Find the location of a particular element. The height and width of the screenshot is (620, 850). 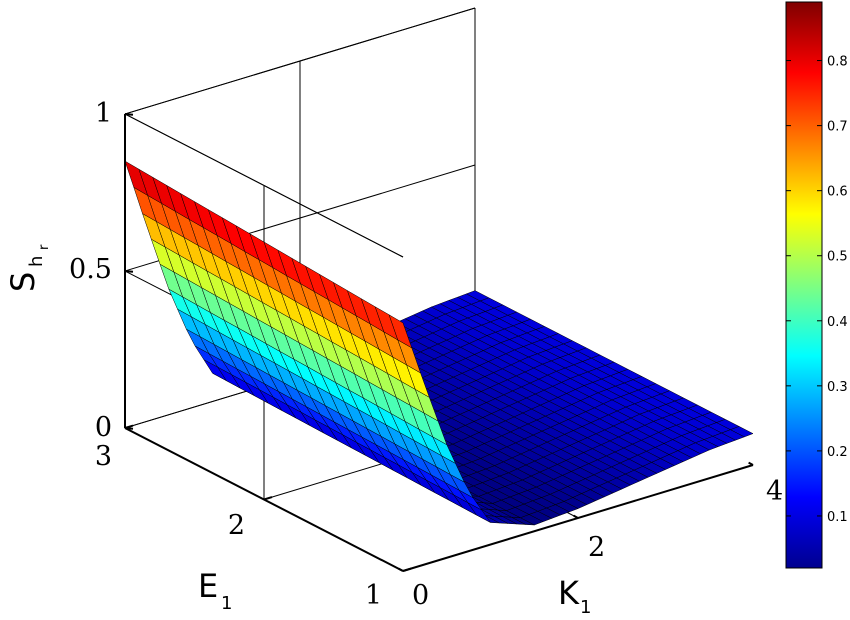

x-tick-0: 0 is located at coordinates (420, 595).